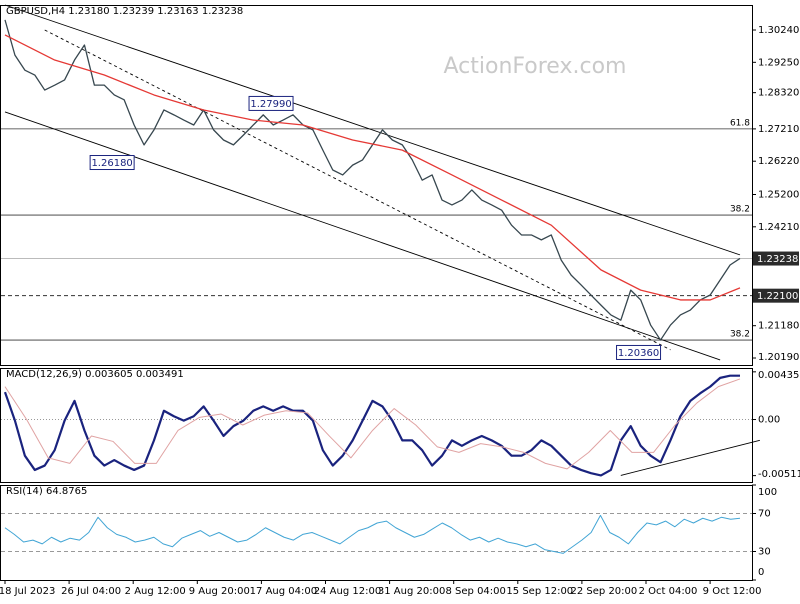 This screenshot has height=604, width=800. I want to click on pane-frame, so click(376, 533).